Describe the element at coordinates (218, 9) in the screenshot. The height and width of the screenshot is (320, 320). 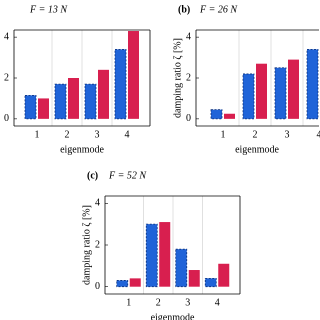
I see `chart-title: F = 26 N` at that location.